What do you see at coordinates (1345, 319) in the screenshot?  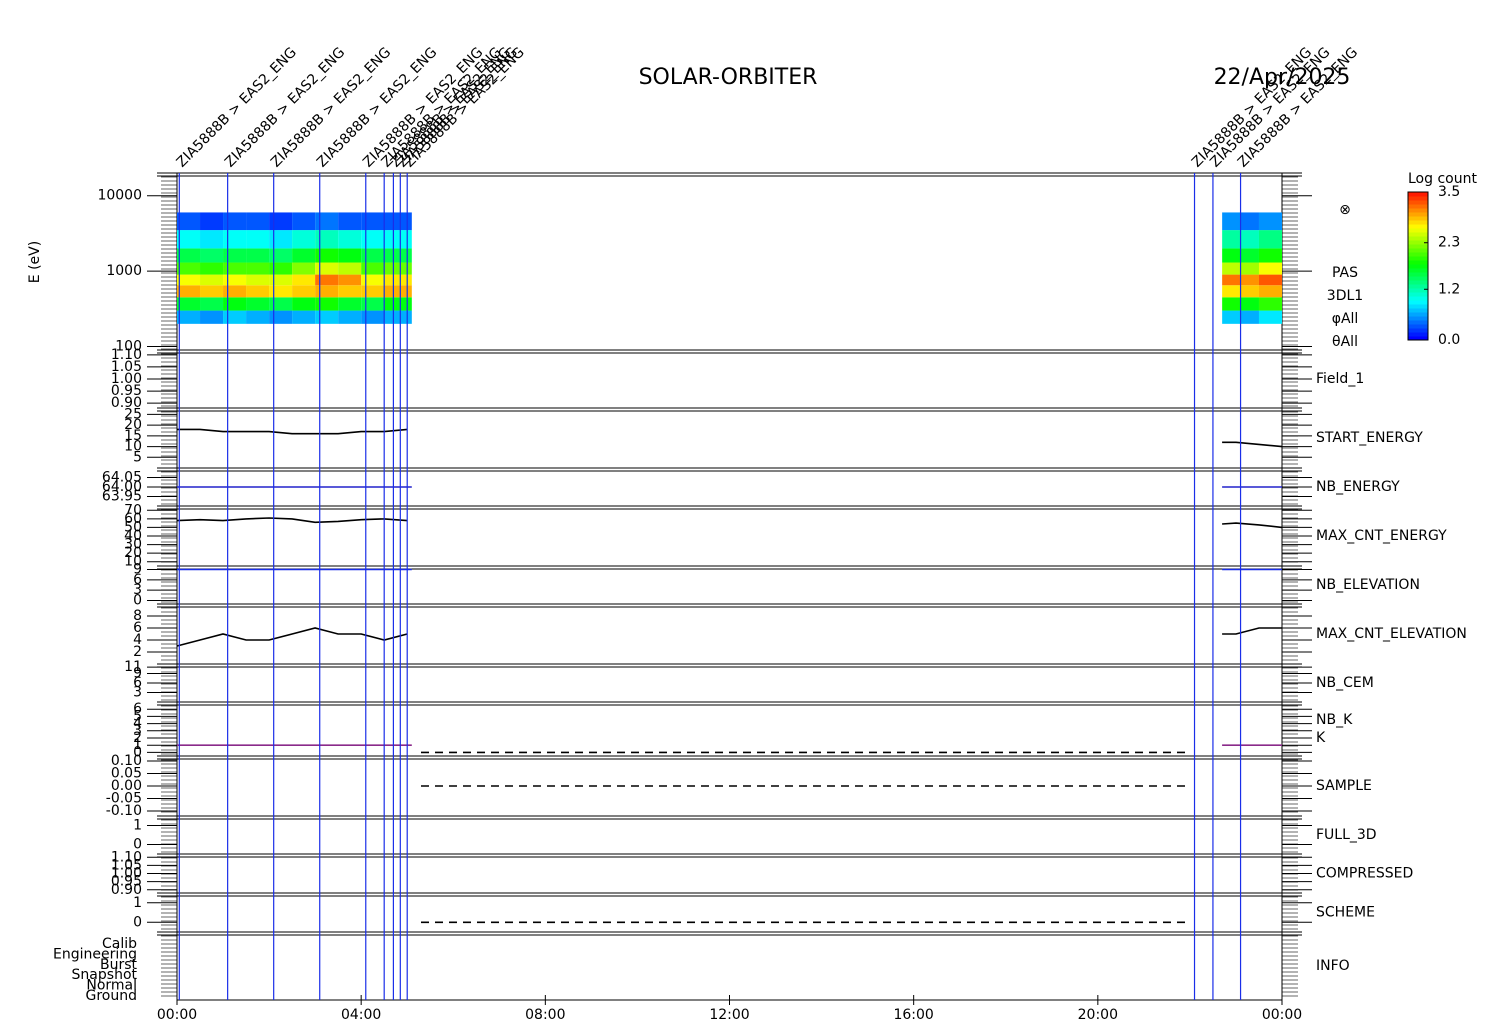 I see `panel-label: φAll` at bounding box center [1345, 319].